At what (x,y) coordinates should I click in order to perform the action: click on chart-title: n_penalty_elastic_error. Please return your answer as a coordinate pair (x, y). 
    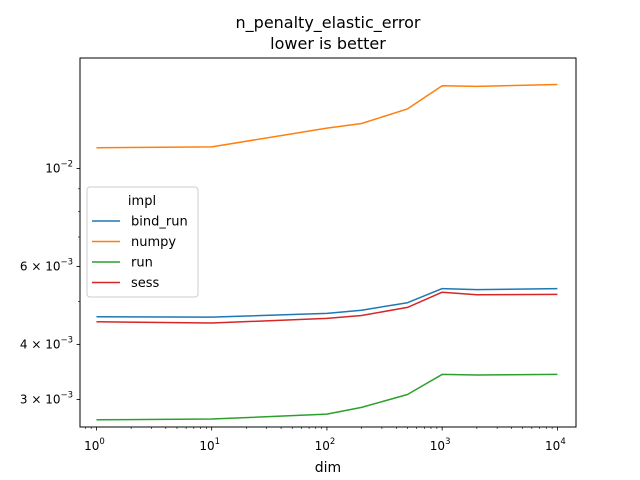
    Looking at the image, I should click on (328, 23).